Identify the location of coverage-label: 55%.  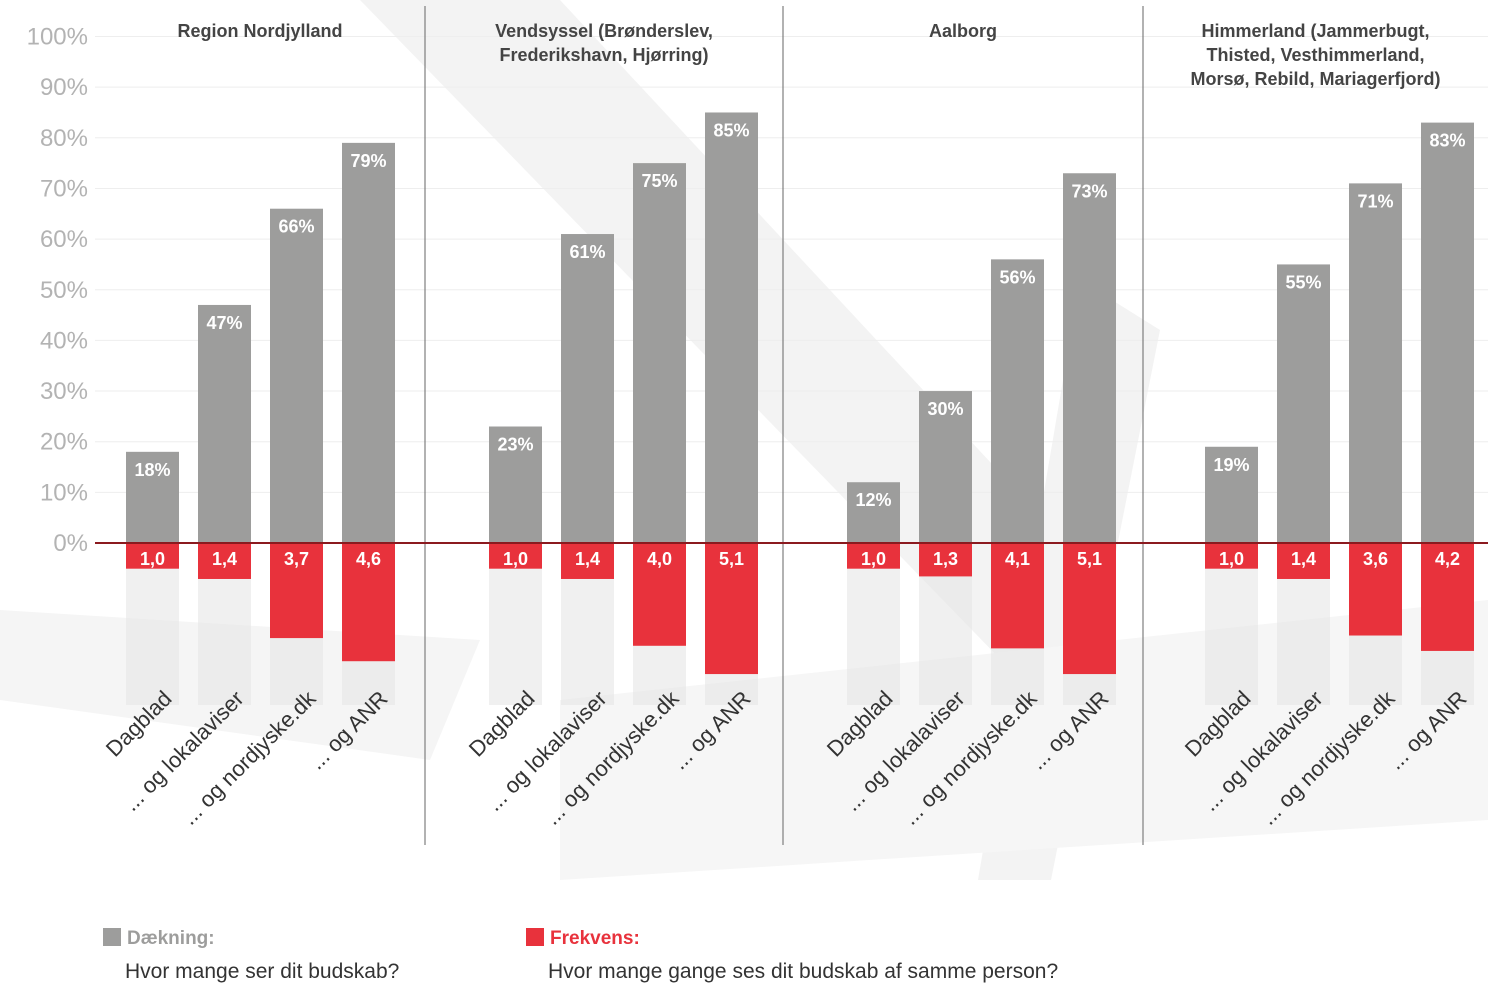
(1303, 282).